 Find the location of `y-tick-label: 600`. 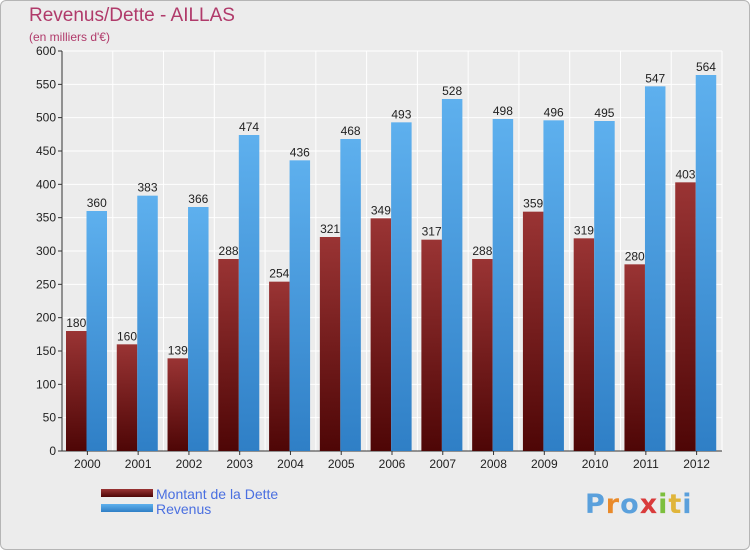

y-tick-label: 600 is located at coordinates (46, 51).